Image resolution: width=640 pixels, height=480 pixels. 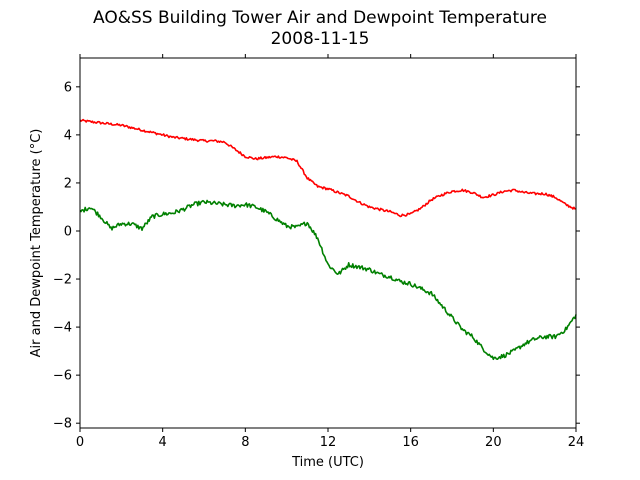 What do you see at coordinates (410, 442) in the screenshot?
I see `x-tick-label: 16` at bounding box center [410, 442].